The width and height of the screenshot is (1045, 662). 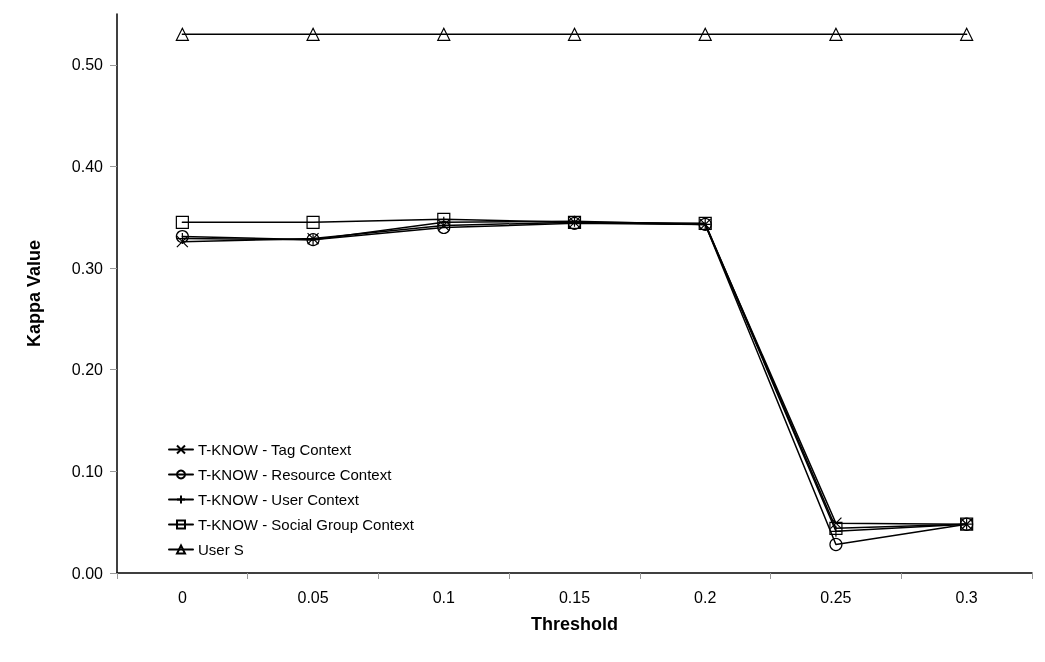 I want to click on legend-label: T-KNOW - Social Group Context, so click(x=306, y=524).